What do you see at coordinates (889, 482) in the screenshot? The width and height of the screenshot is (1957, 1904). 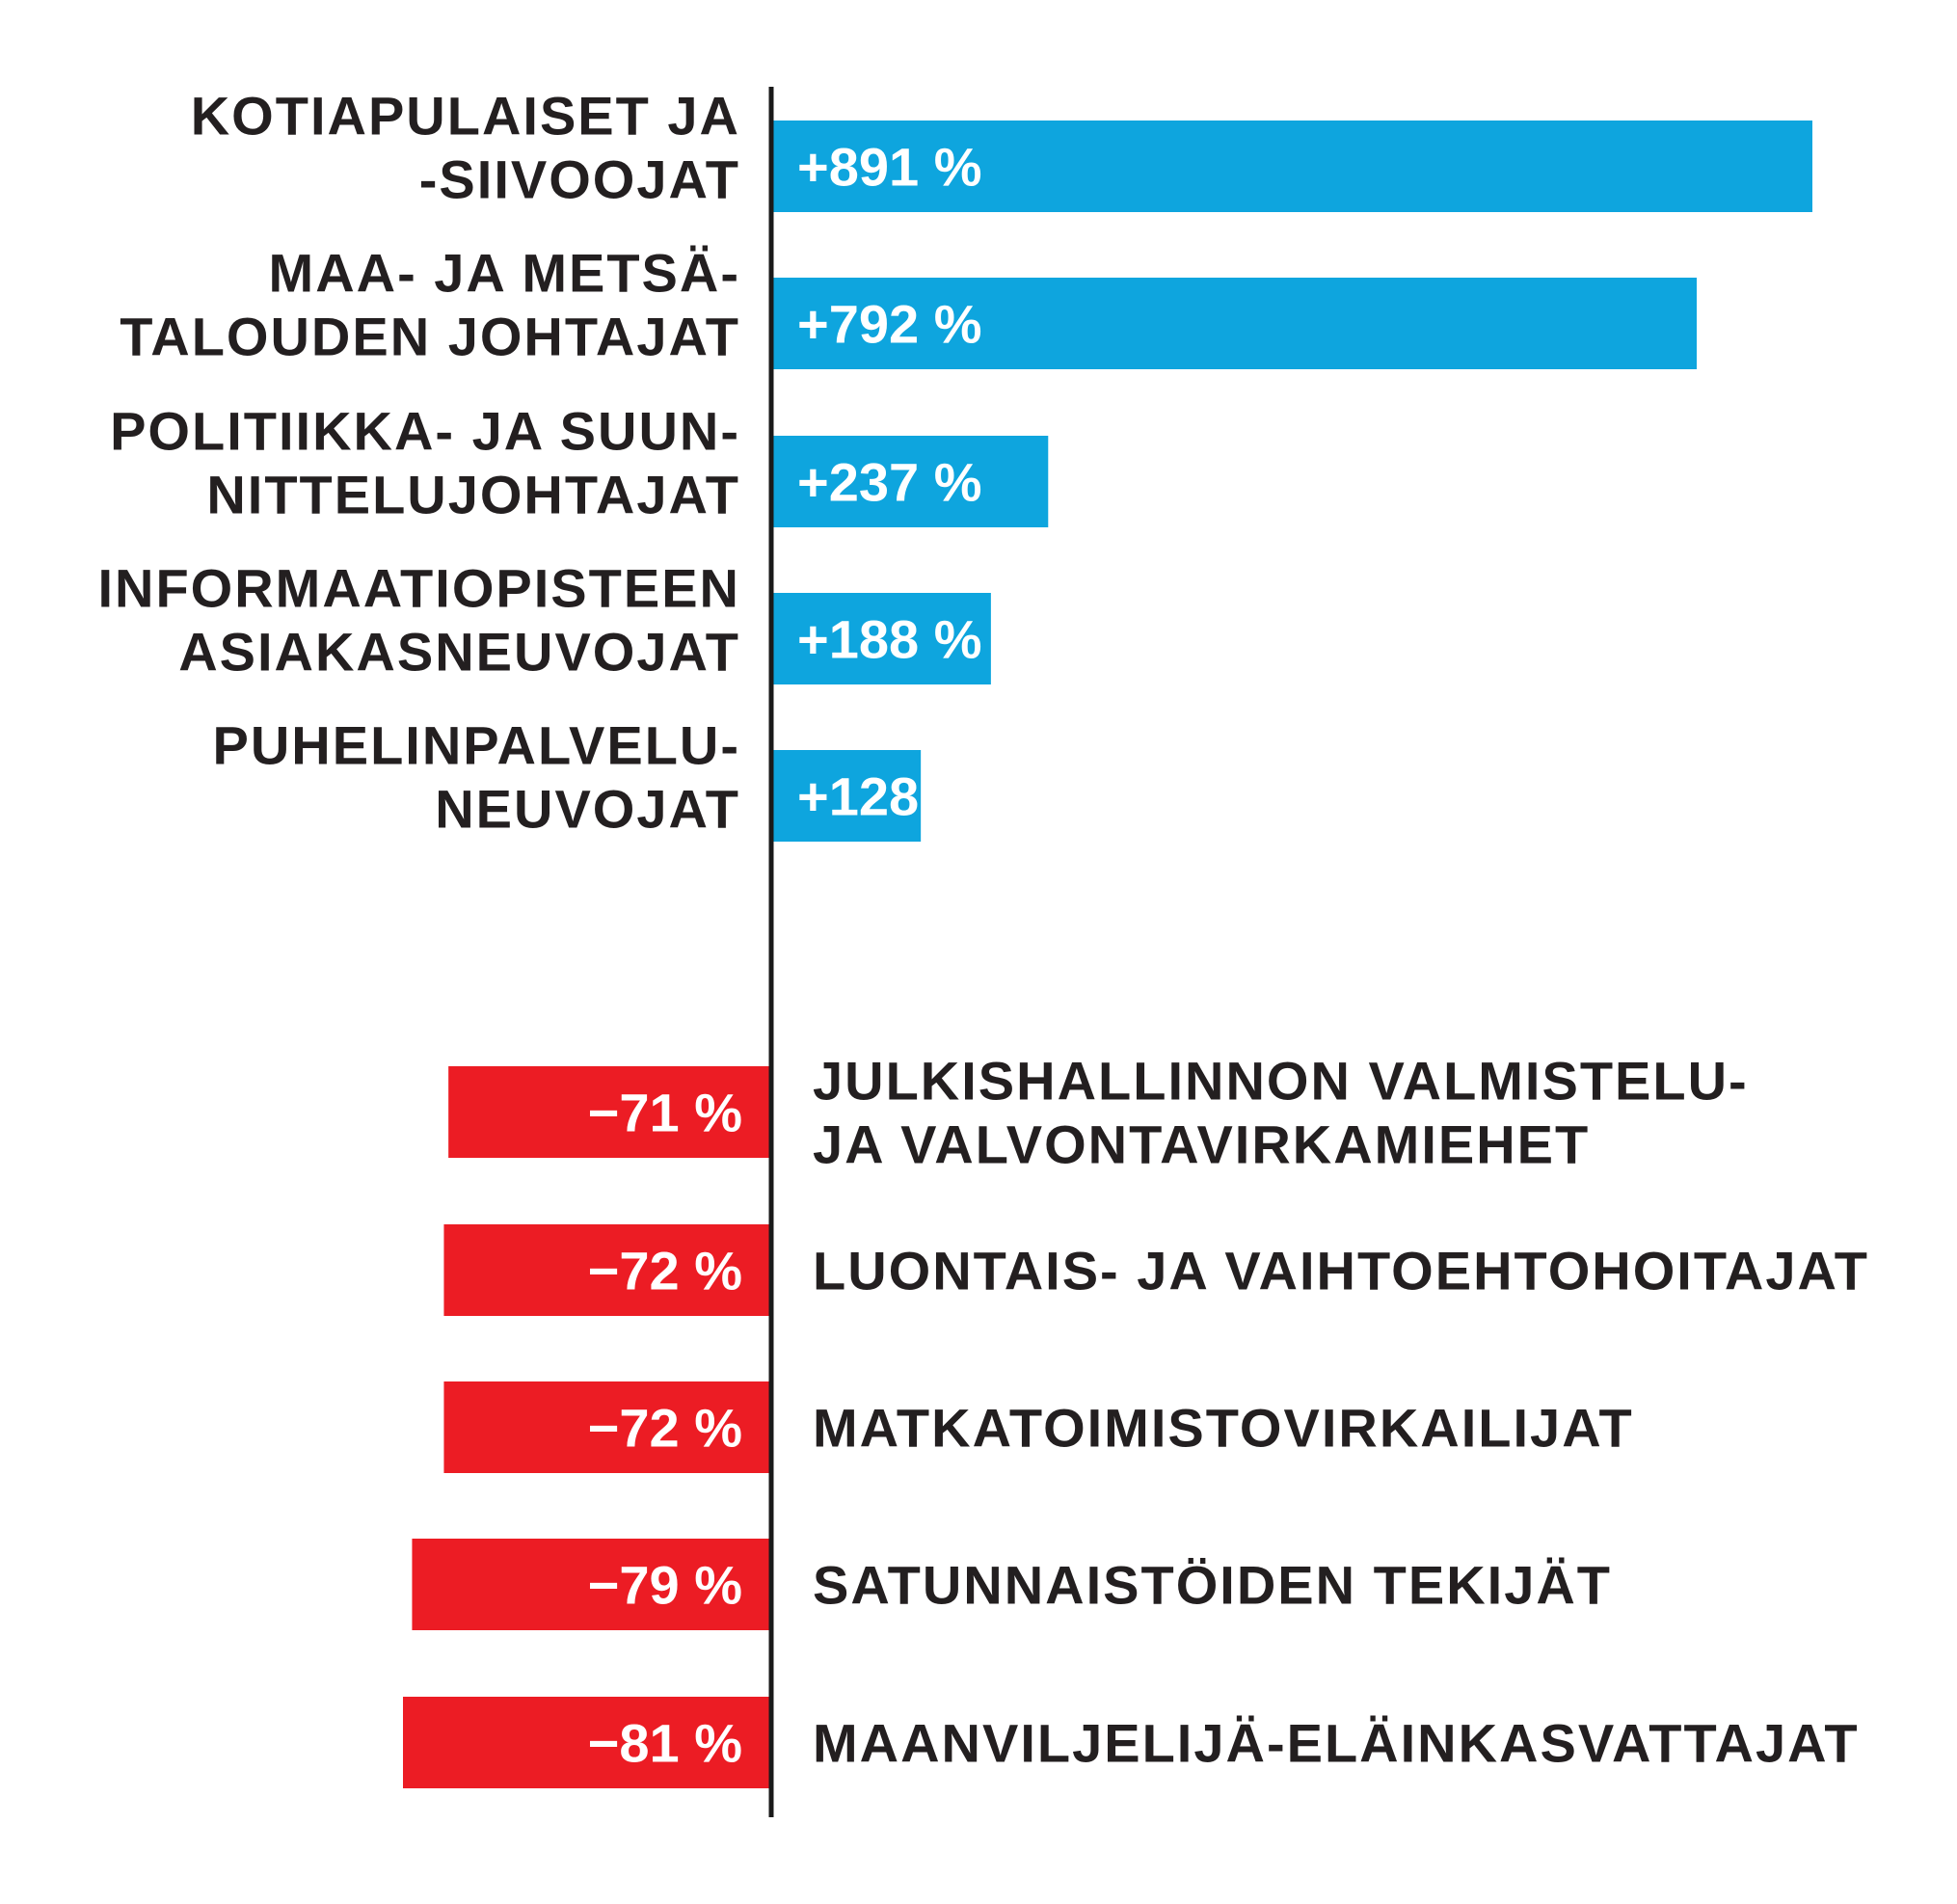 I see `increase-value-label: +237 %` at bounding box center [889, 482].